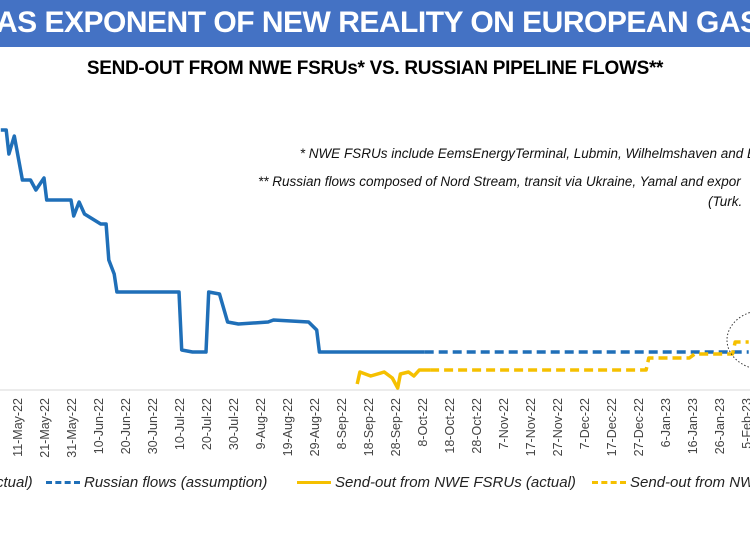 The width and height of the screenshot is (750, 536). Describe the element at coordinates (639, 427) in the screenshot. I see `x-tick-label: 27-Dec-22` at that location.